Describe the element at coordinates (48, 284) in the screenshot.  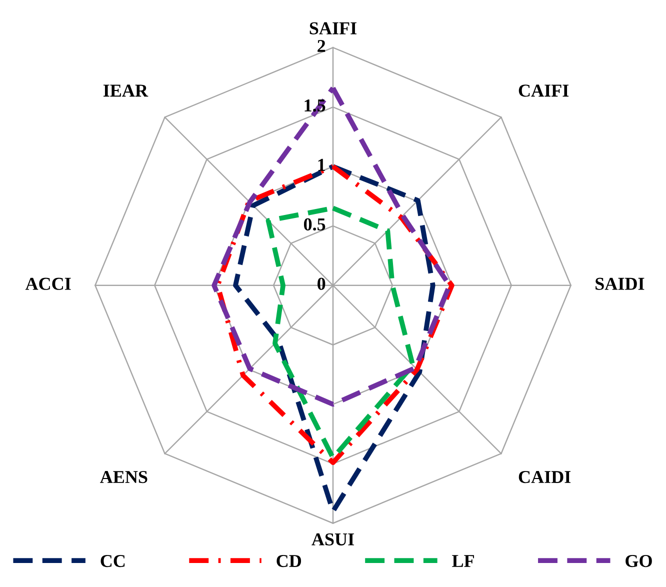
I see `spoke-label: ACCI` at that location.